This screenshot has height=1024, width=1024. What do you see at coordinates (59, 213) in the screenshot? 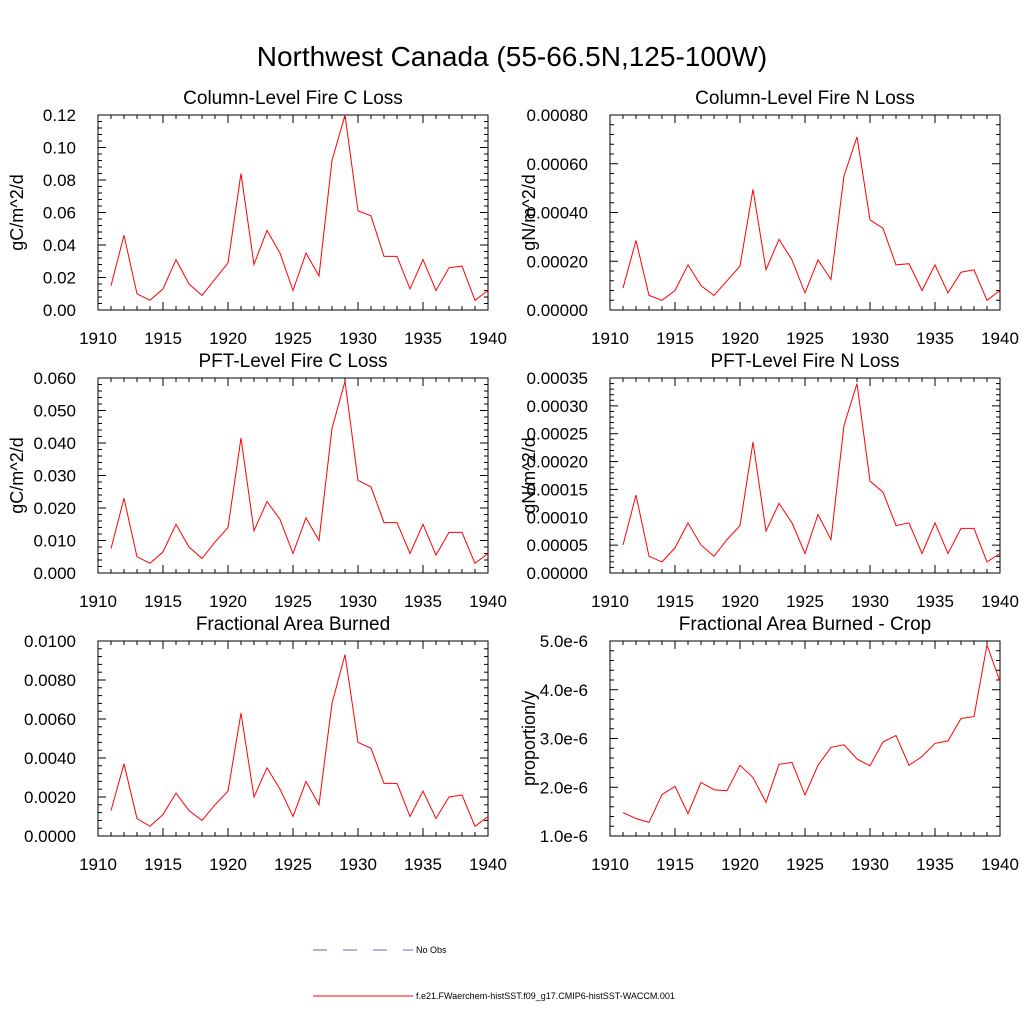
I see `y-tick-label: 0.06` at bounding box center [59, 213].